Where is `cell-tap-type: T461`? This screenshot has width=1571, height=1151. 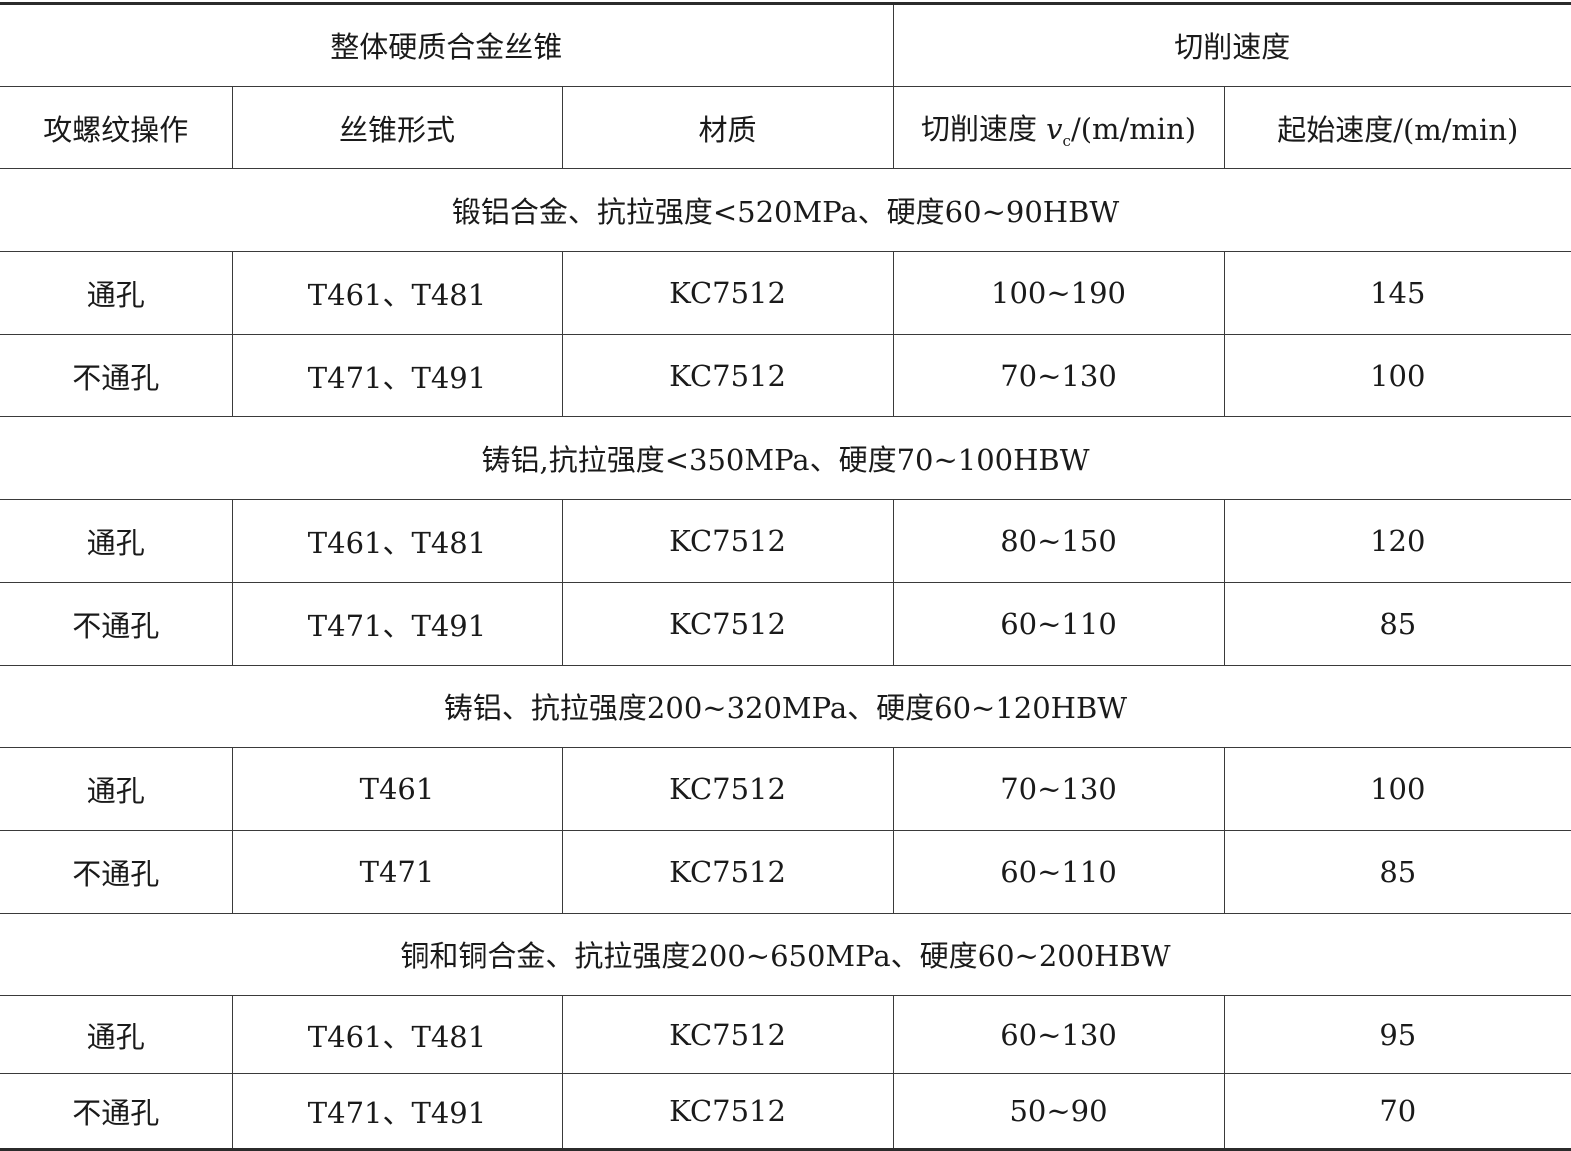 cell-tap-type: T461 is located at coordinates (397, 789).